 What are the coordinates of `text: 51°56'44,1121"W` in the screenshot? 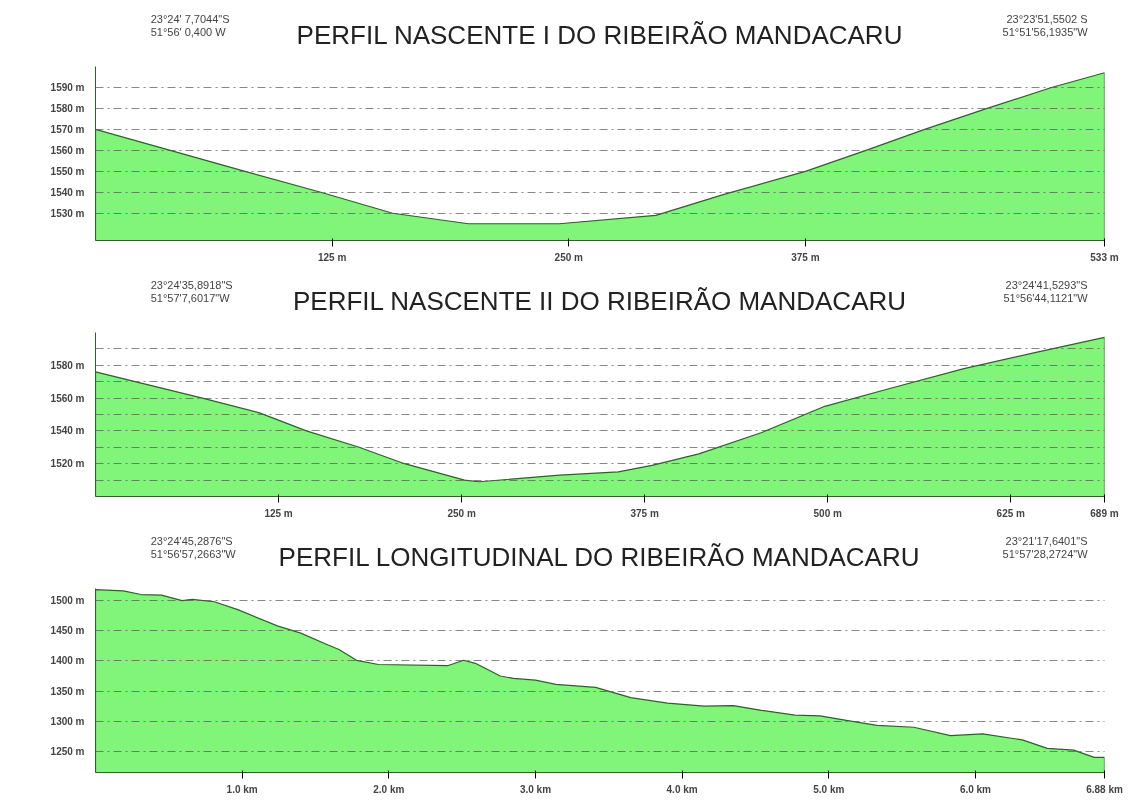 It's located at (1046, 297).